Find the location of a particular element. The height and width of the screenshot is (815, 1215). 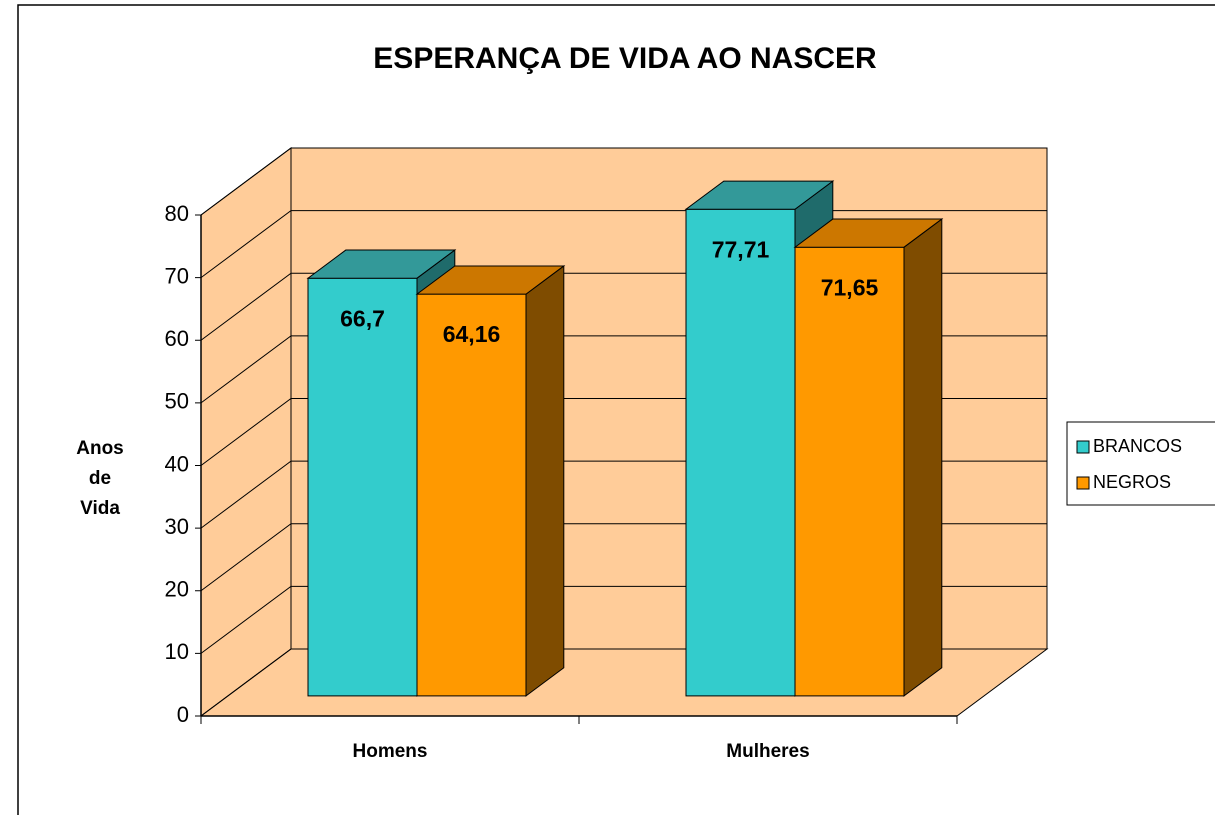

y-tick-label: 20 is located at coordinates (177, 589).